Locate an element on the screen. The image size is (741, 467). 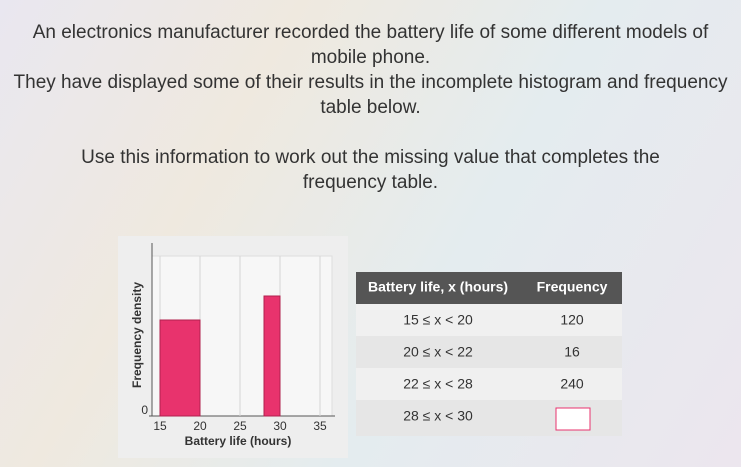
table-cell: 16 is located at coordinates (572, 352).